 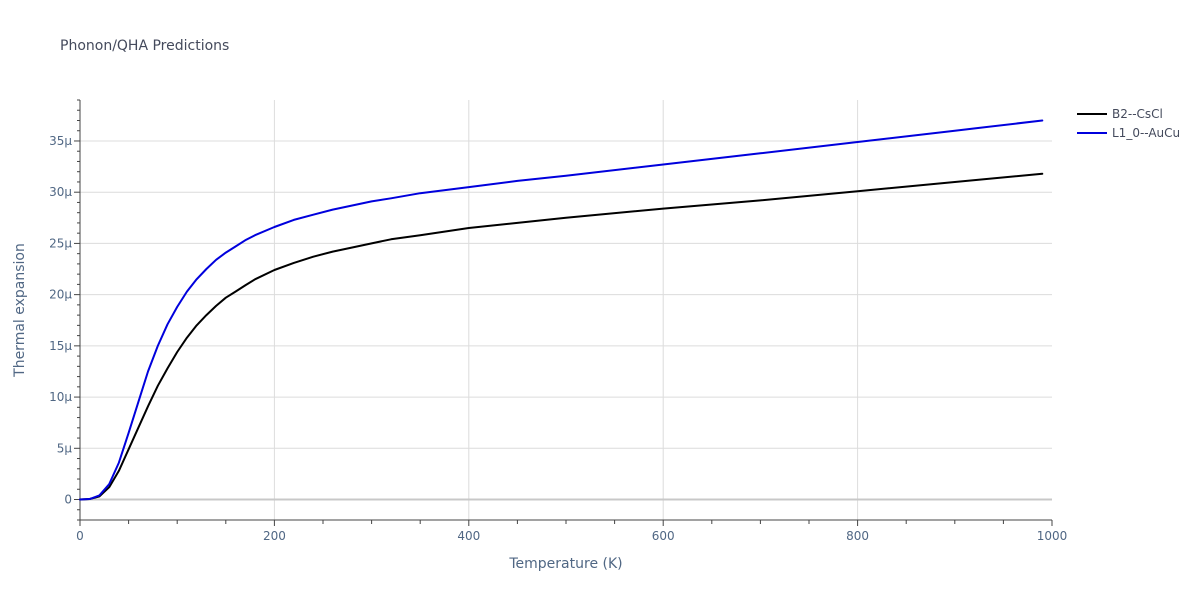 I want to click on x-tick-label: 800, so click(x=857, y=536).